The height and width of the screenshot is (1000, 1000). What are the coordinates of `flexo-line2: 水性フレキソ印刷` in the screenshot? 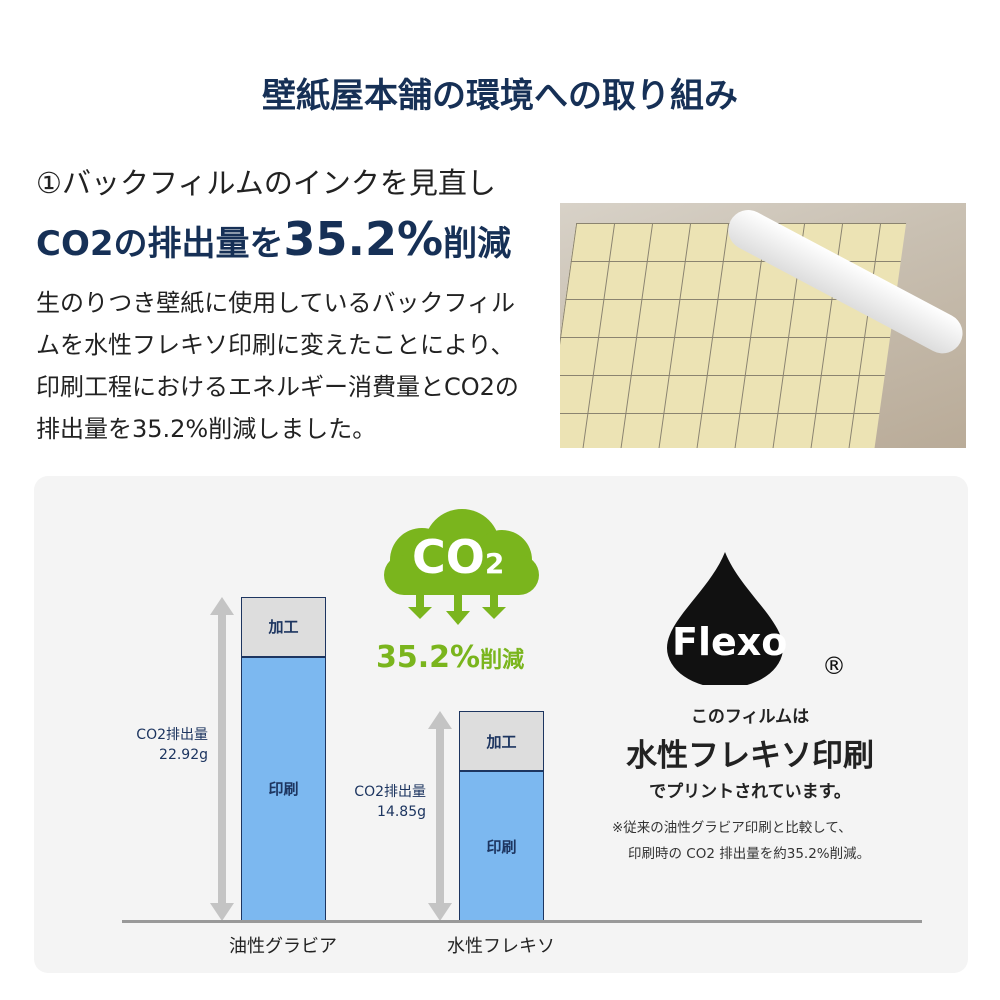 It's located at (750, 756).